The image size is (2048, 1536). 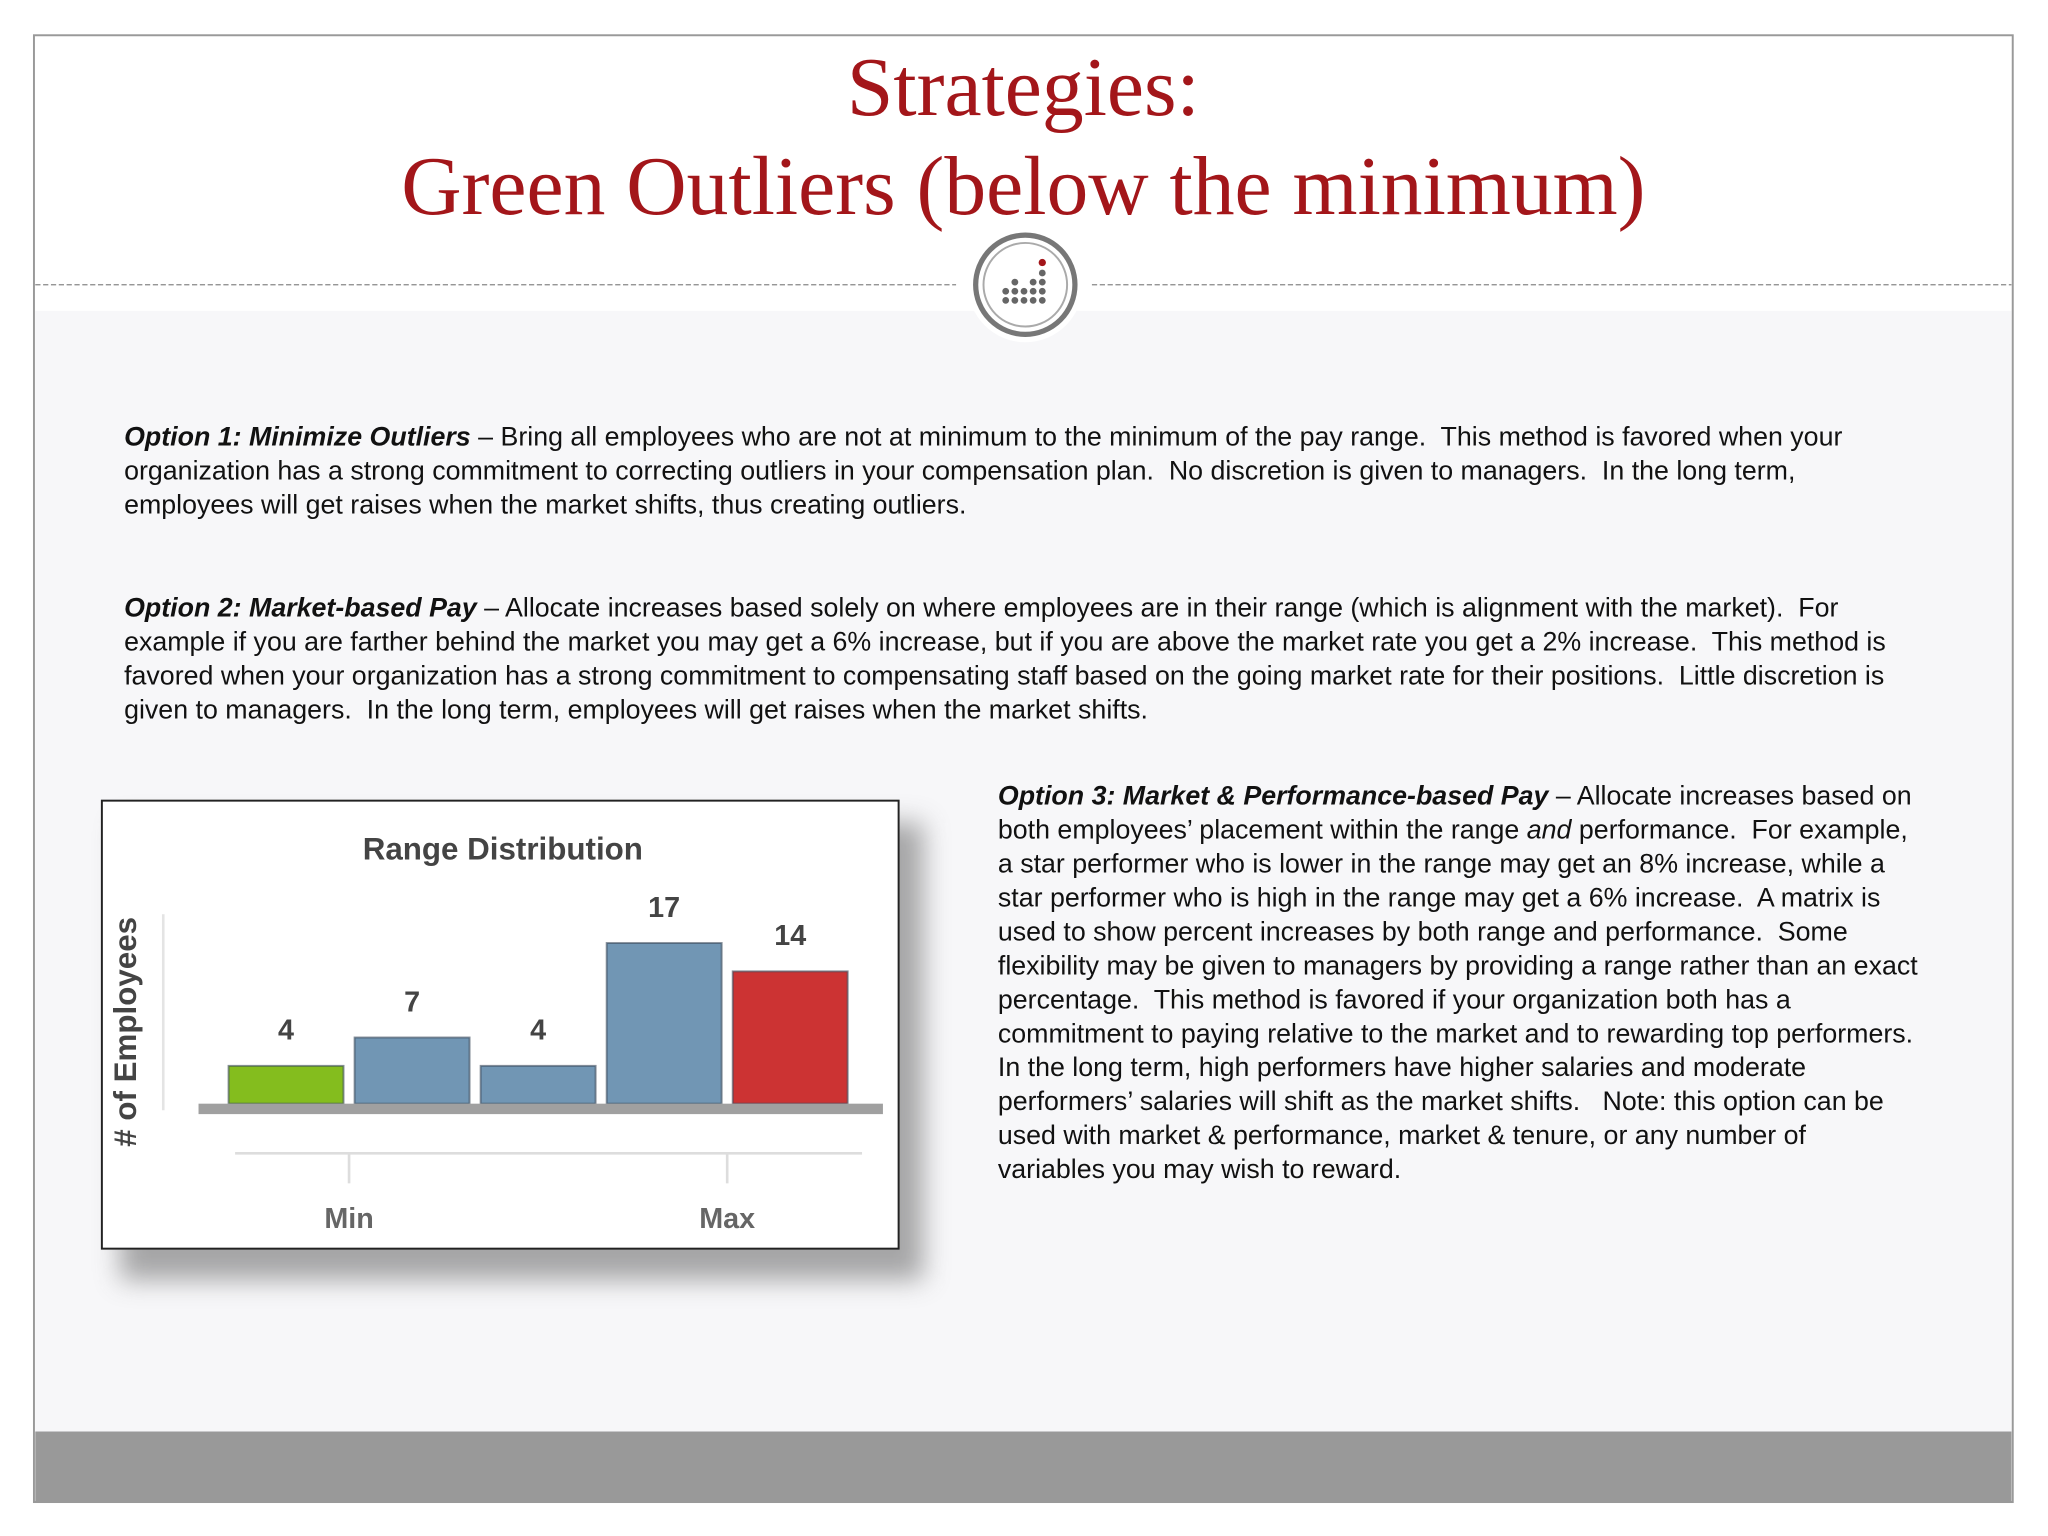 I want to click on chart-title: Range Distribution, so click(x=503, y=848).